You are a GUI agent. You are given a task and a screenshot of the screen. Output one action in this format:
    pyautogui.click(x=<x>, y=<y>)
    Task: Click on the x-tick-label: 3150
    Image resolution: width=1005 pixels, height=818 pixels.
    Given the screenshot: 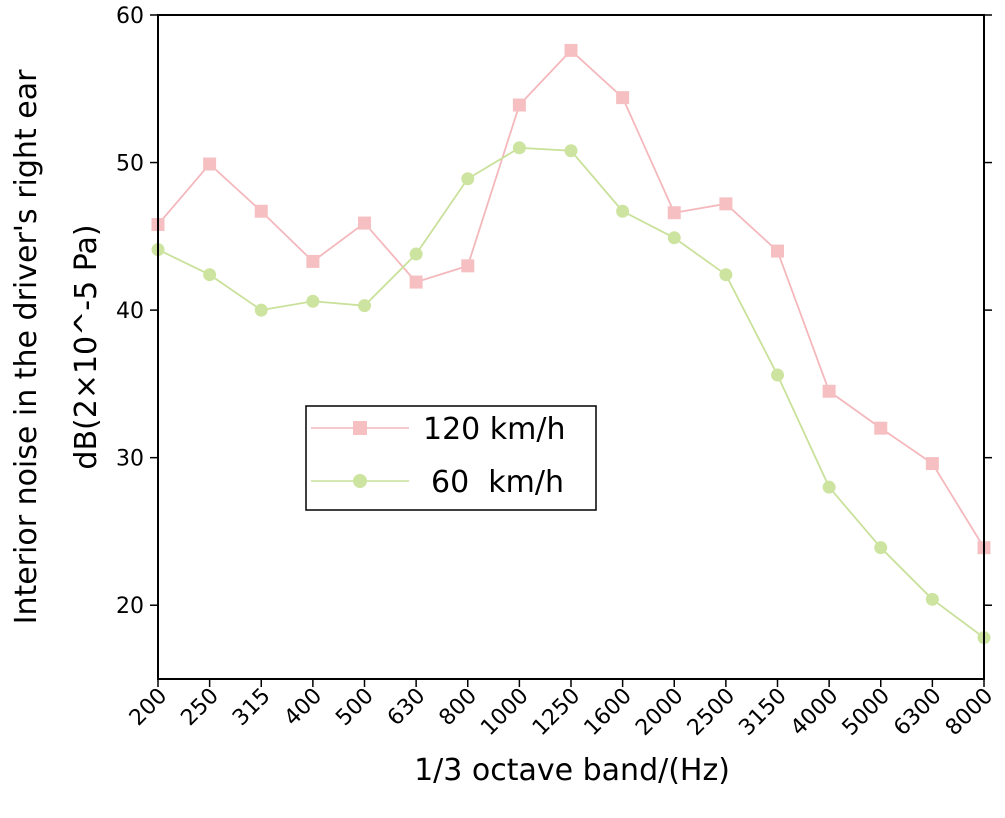 What is the action you would take?
    pyautogui.click(x=762, y=712)
    